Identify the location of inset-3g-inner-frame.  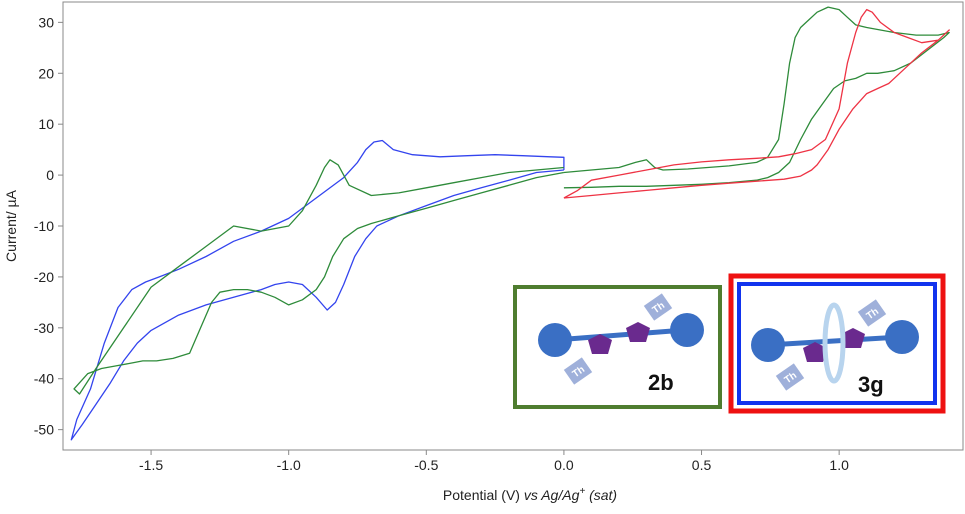
(837, 343).